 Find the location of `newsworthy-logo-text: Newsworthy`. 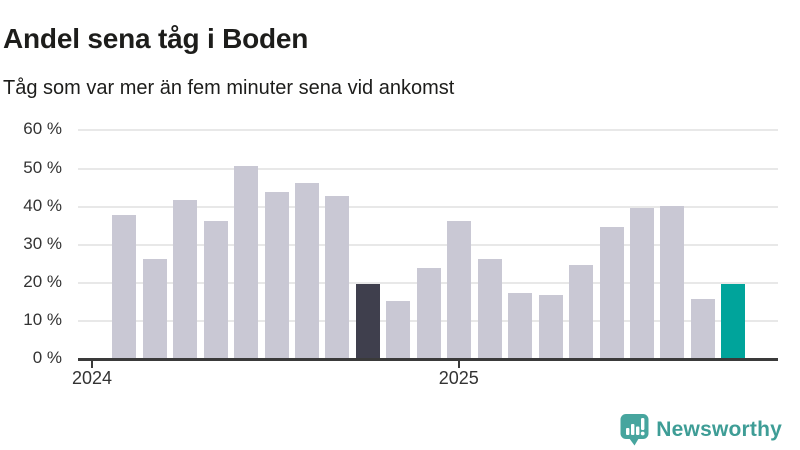

newsworthy-logo-text: Newsworthy is located at coordinates (719, 429).